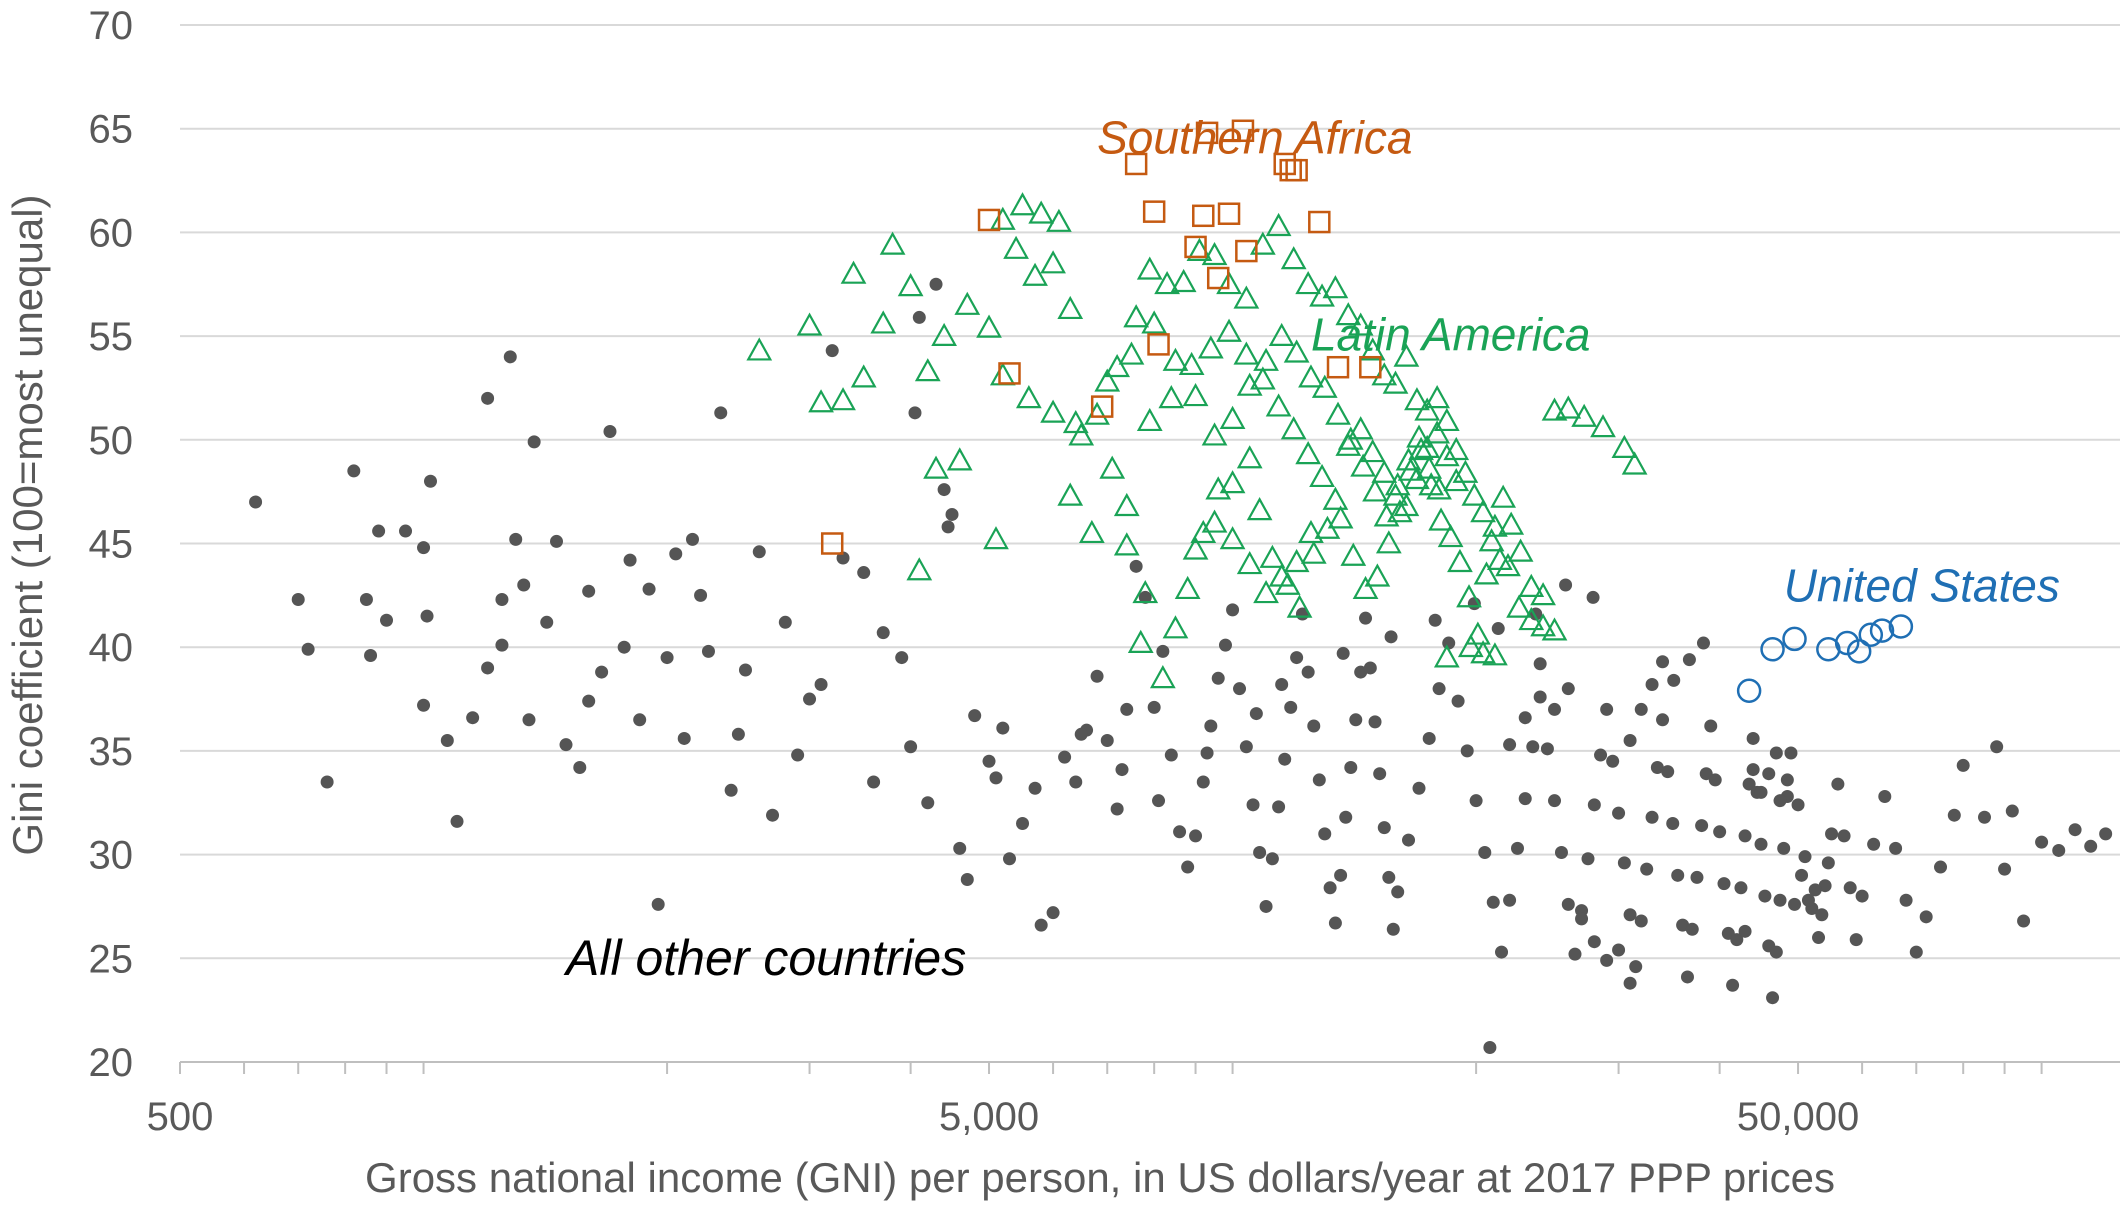 This screenshot has width=2128, height=1209. Describe the element at coordinates (1003, 1117) in the screenshot. I see `x-tick-labels: 500 5,000 50,000` at that location.